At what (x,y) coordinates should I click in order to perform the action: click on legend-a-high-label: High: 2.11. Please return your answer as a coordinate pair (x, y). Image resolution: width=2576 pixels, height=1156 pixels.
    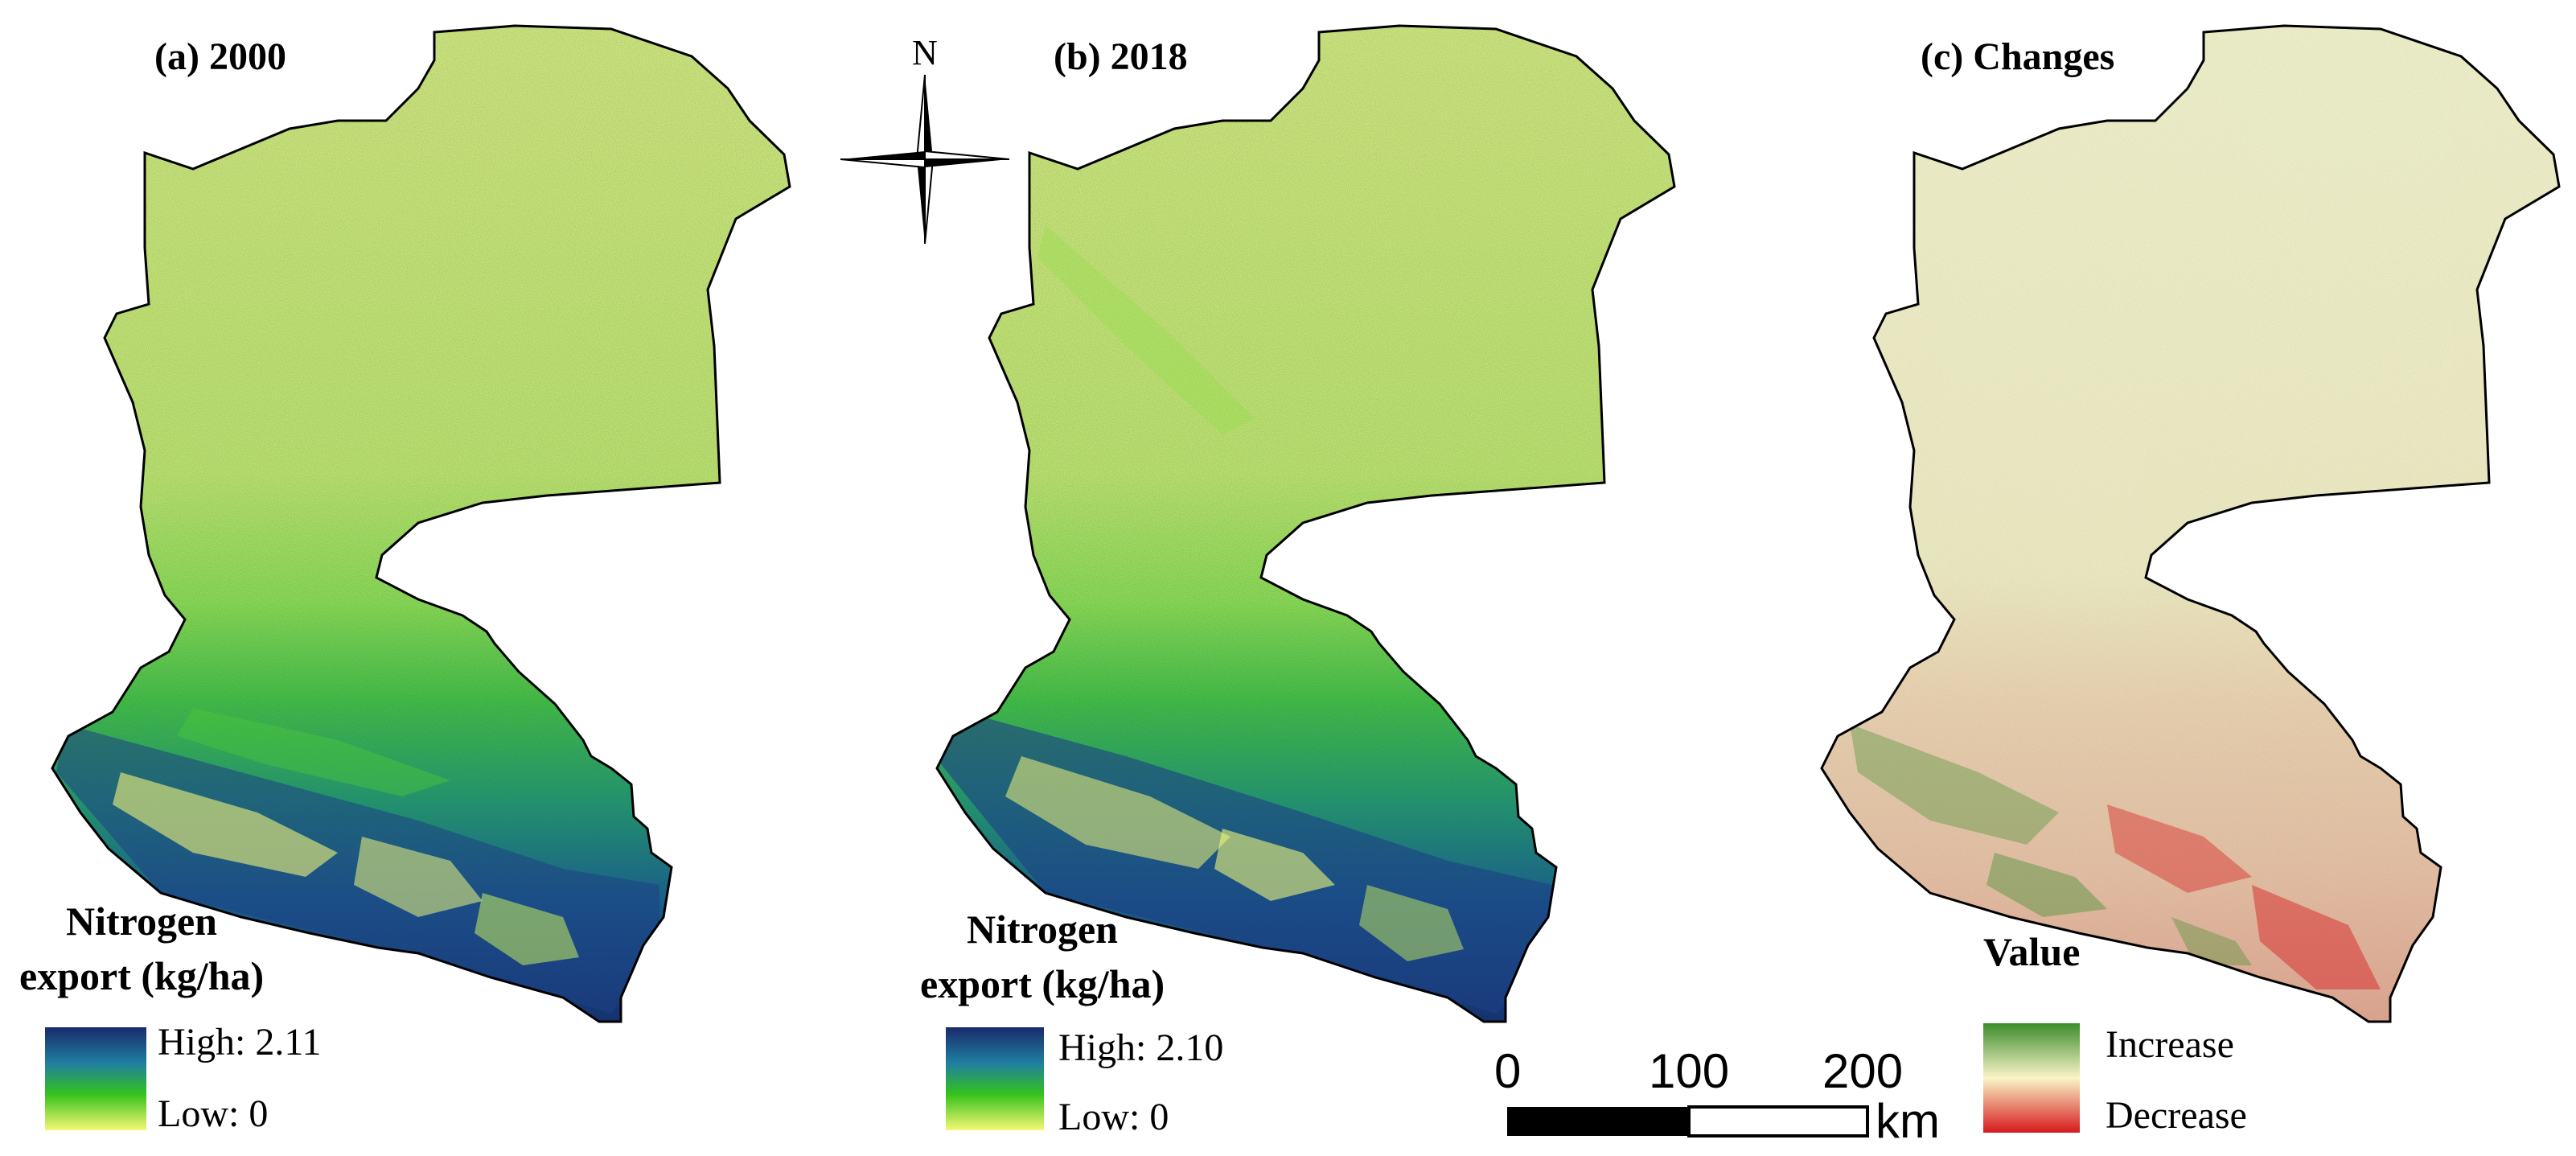
    Looking at the image, I should click on (240, 1042).